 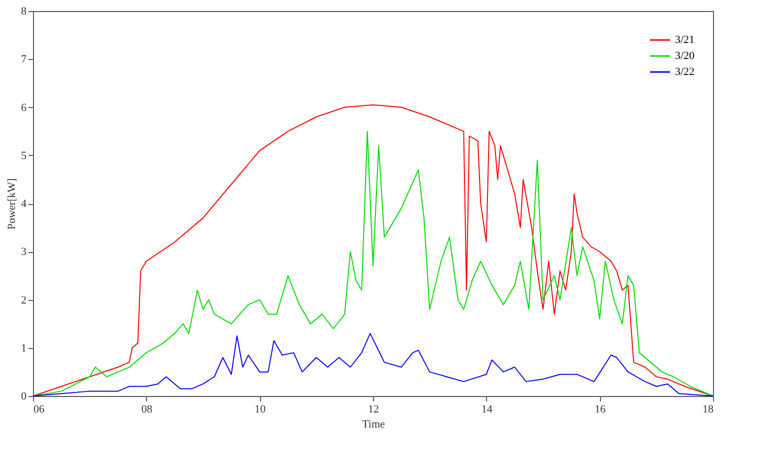 I want to click on x-axis-title: Time, so click(x=374, y=424).